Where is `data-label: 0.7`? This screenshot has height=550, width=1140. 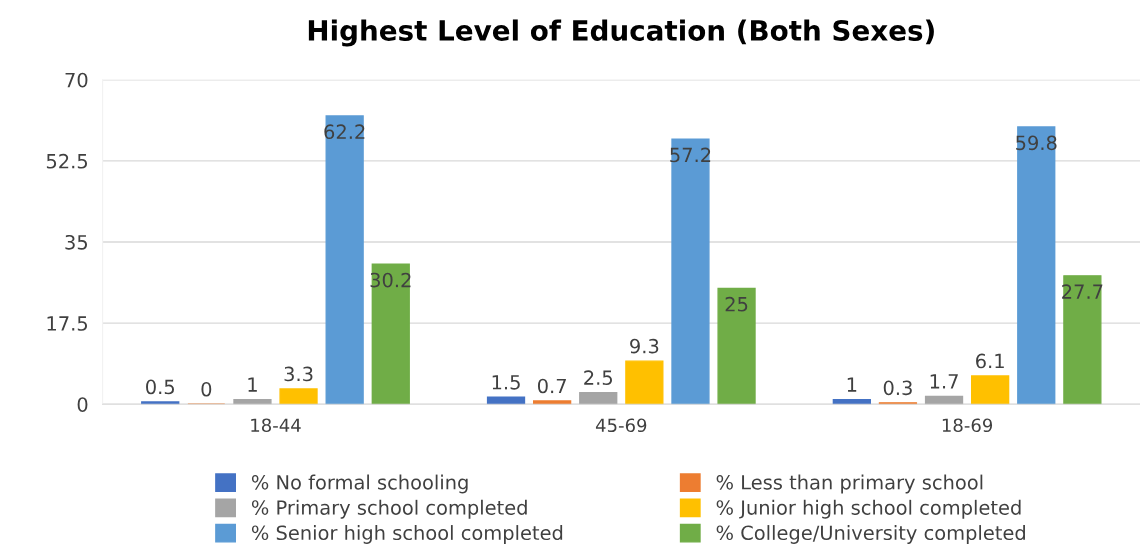 data-label: 0.7 is located at coordinates (551, 386).